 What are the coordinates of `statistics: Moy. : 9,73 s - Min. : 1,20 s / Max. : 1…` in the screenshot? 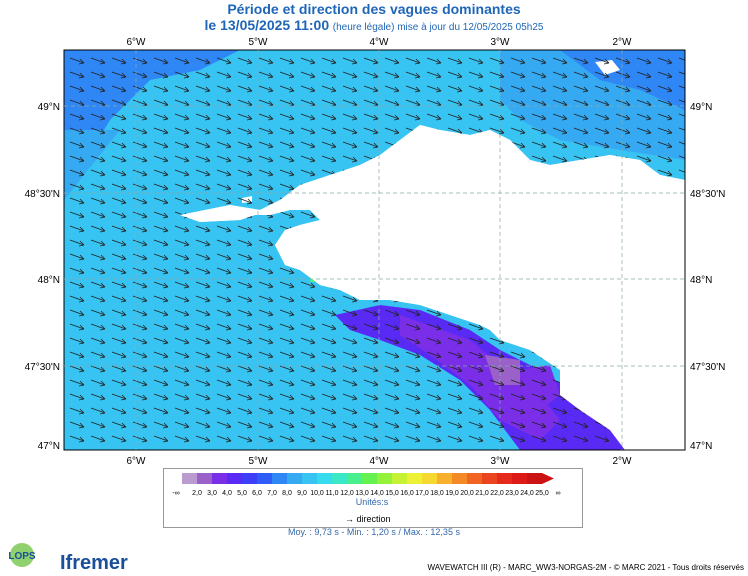 It's located at (374, 532).